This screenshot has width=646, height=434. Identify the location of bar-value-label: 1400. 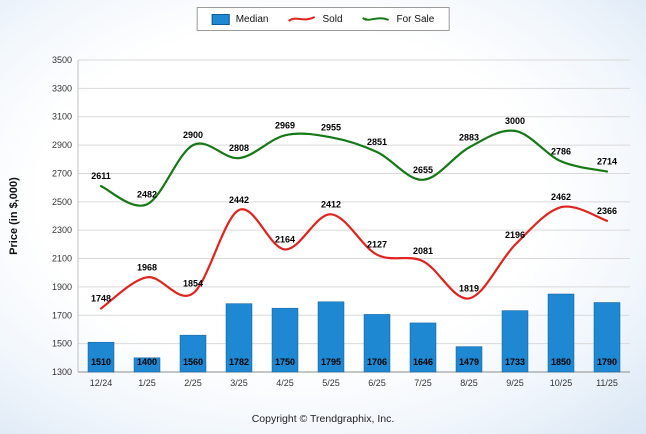
(147, 362).